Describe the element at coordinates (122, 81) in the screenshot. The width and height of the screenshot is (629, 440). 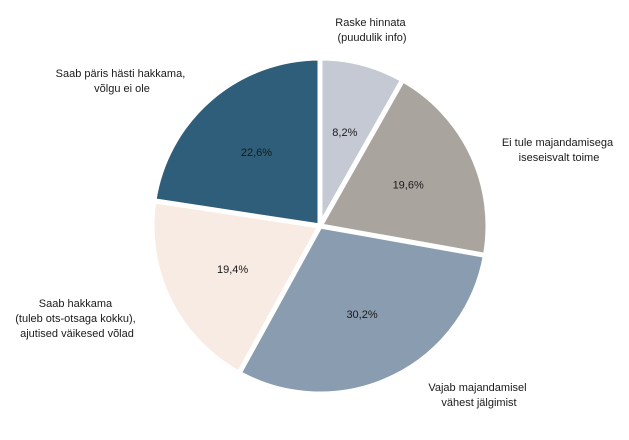
I see `label-saab-hasti-hakkama: Saab päris hästi hakkama, võlgu ei ole` at that location.